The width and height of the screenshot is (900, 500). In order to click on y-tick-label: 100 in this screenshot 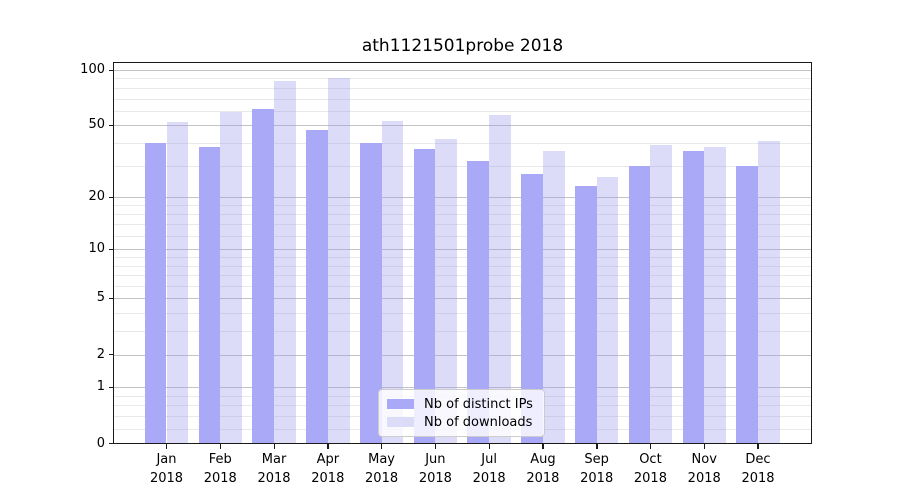, I will do `click(92, 69)`.